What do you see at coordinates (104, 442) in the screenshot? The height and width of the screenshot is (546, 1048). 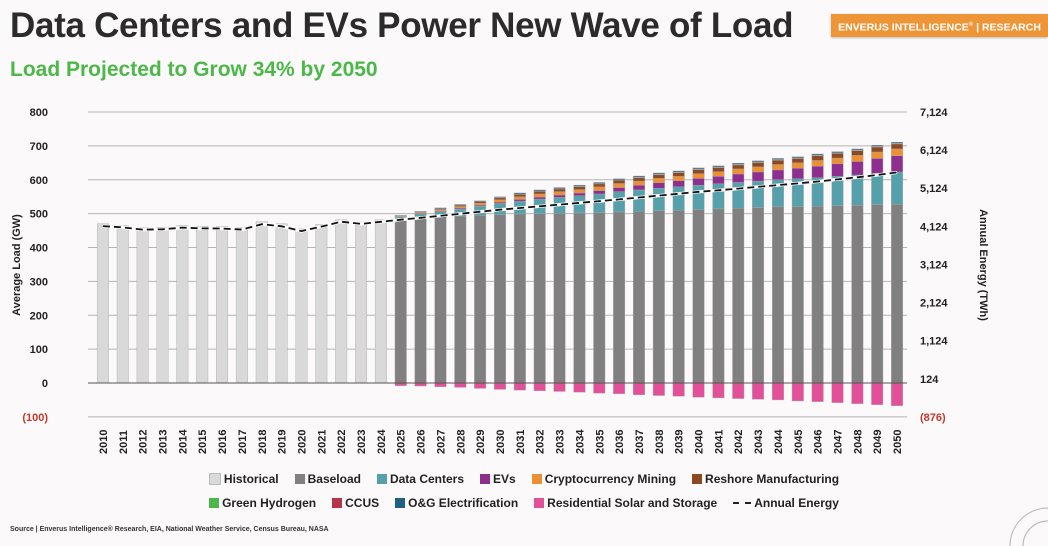 I see `x-axis-tick-label: 2010` at bounding box center [104, 442].